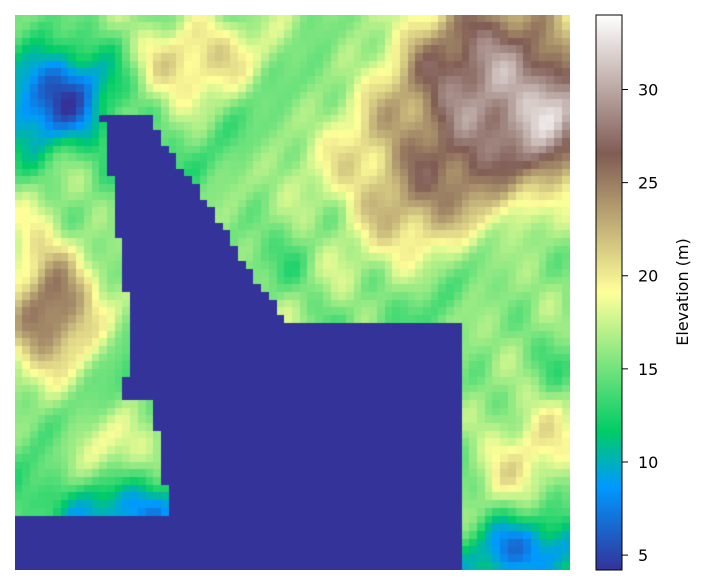  What do you see at coordinates (648, 89) in the screenshot?
I see `colorbar-tick-label: 30` at bounding box center [648, 89].